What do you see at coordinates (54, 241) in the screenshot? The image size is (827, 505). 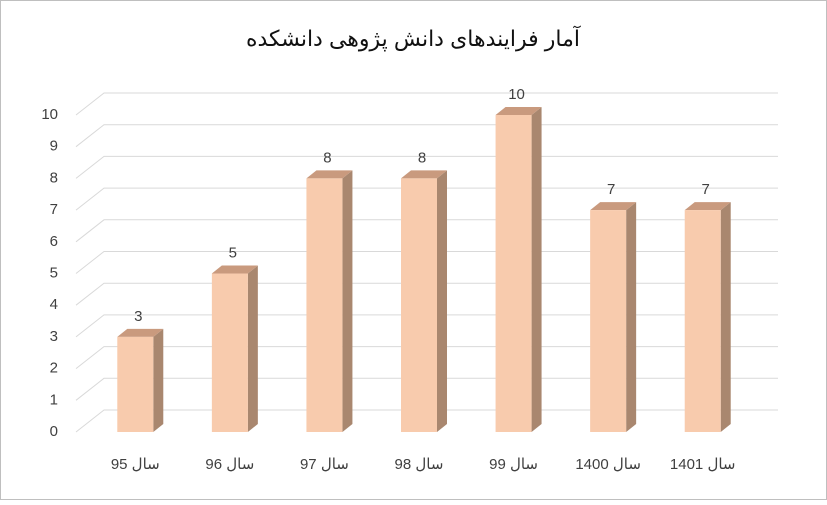 I see `y-tick-label: 6` at bounding box center [54, 241].